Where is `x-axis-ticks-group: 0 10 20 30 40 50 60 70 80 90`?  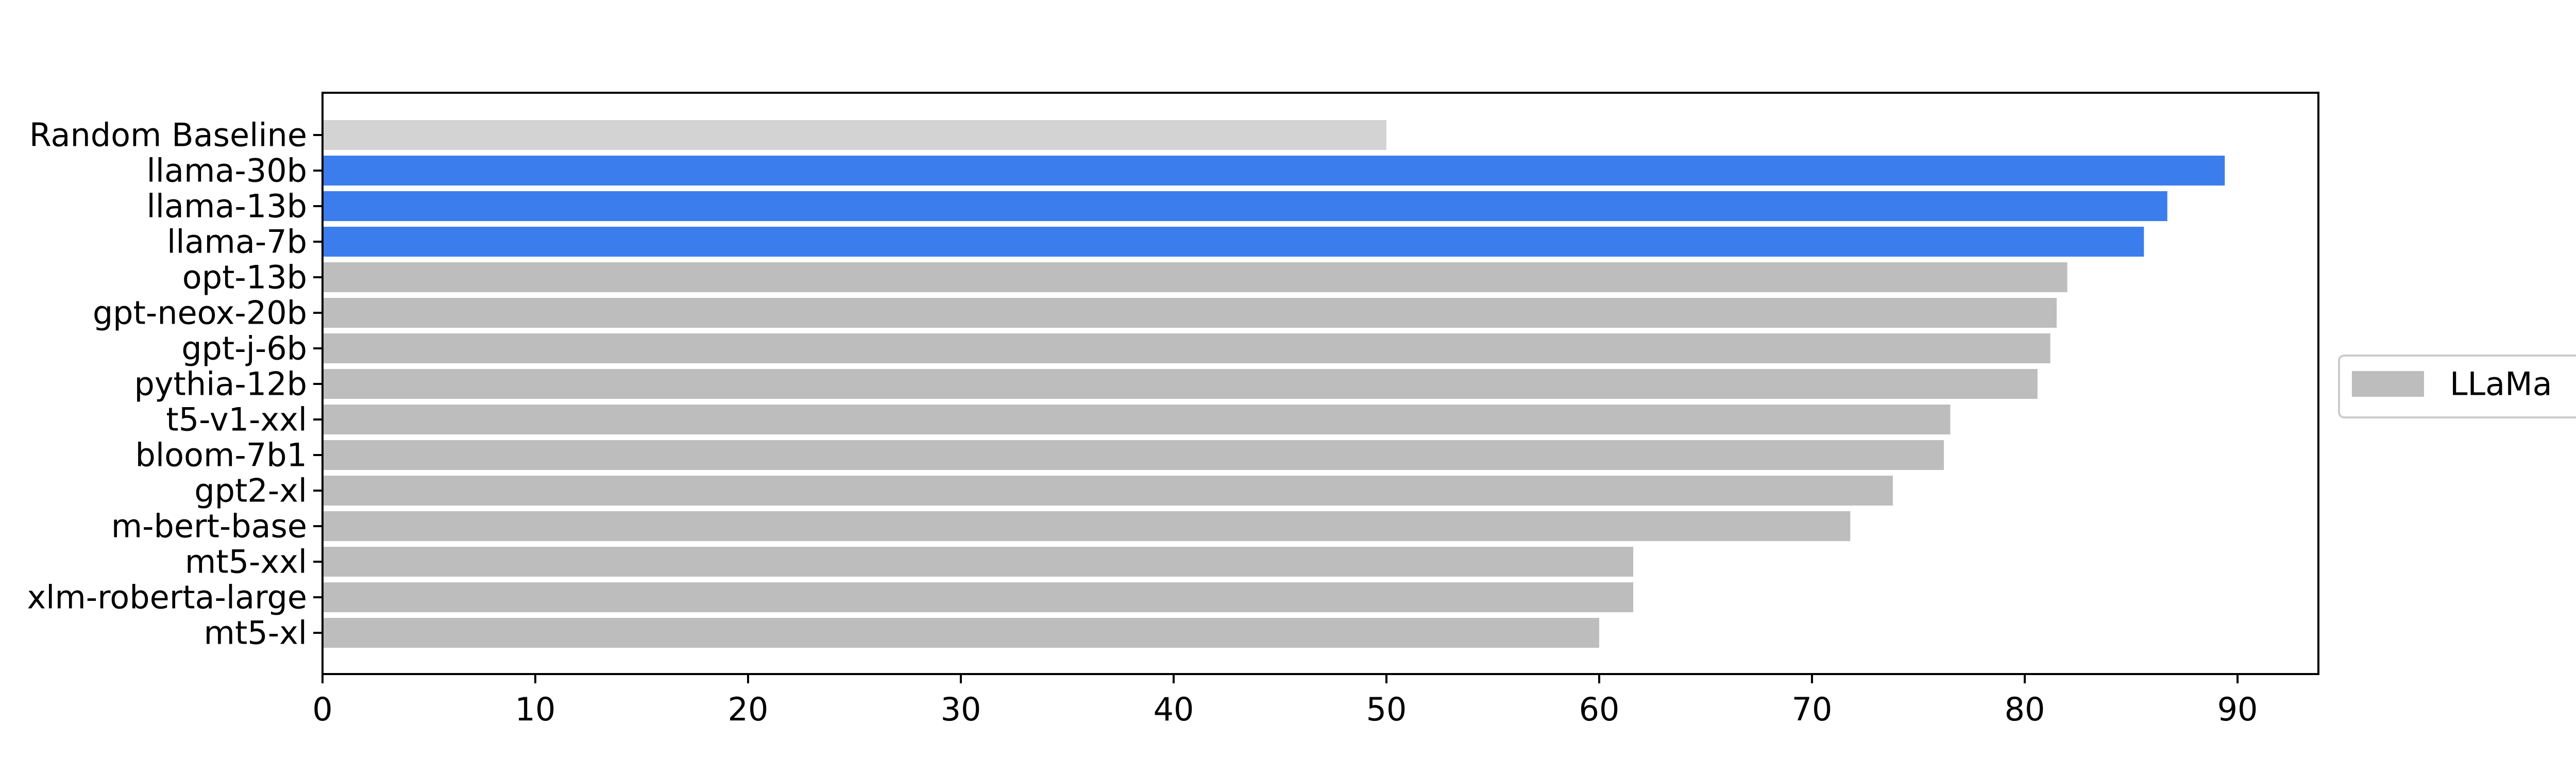
x-axis-ticks-group: 0 10 20 30 40 50 60 70 80 90 is located at coordinates (1285, 701).